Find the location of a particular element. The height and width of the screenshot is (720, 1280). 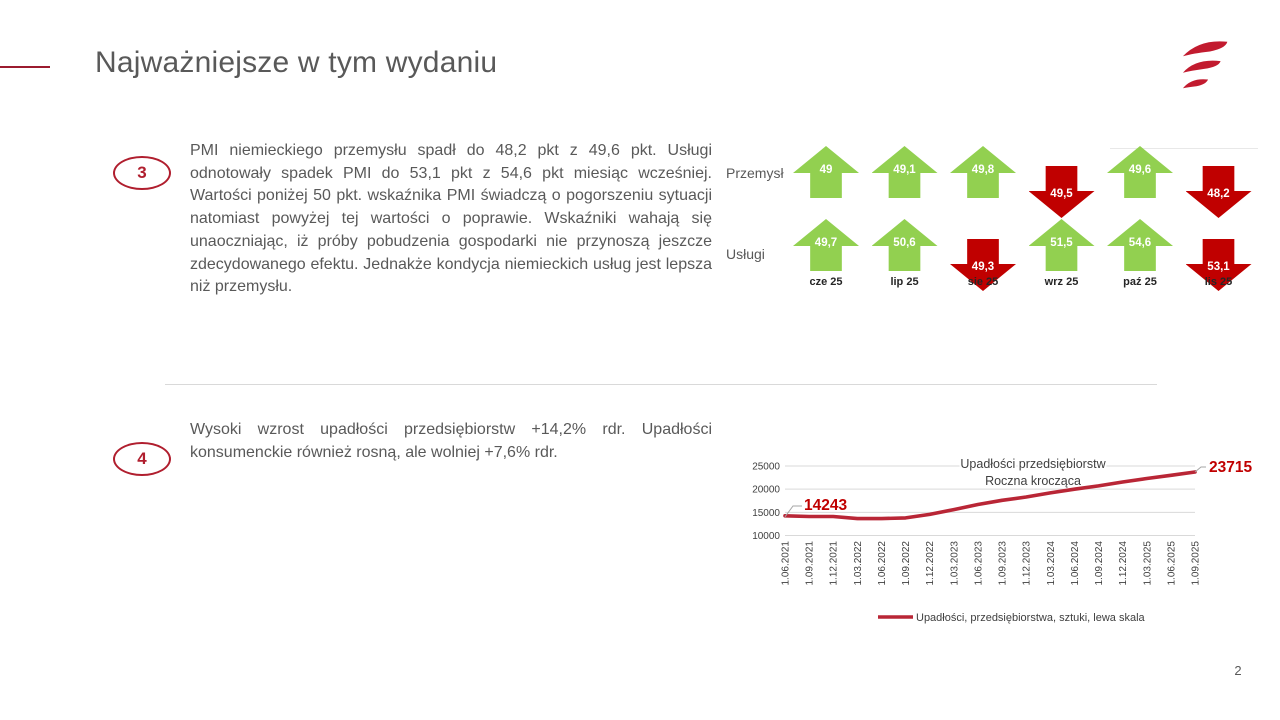

item-3-number: 3 is located at coordinates (142, 172).